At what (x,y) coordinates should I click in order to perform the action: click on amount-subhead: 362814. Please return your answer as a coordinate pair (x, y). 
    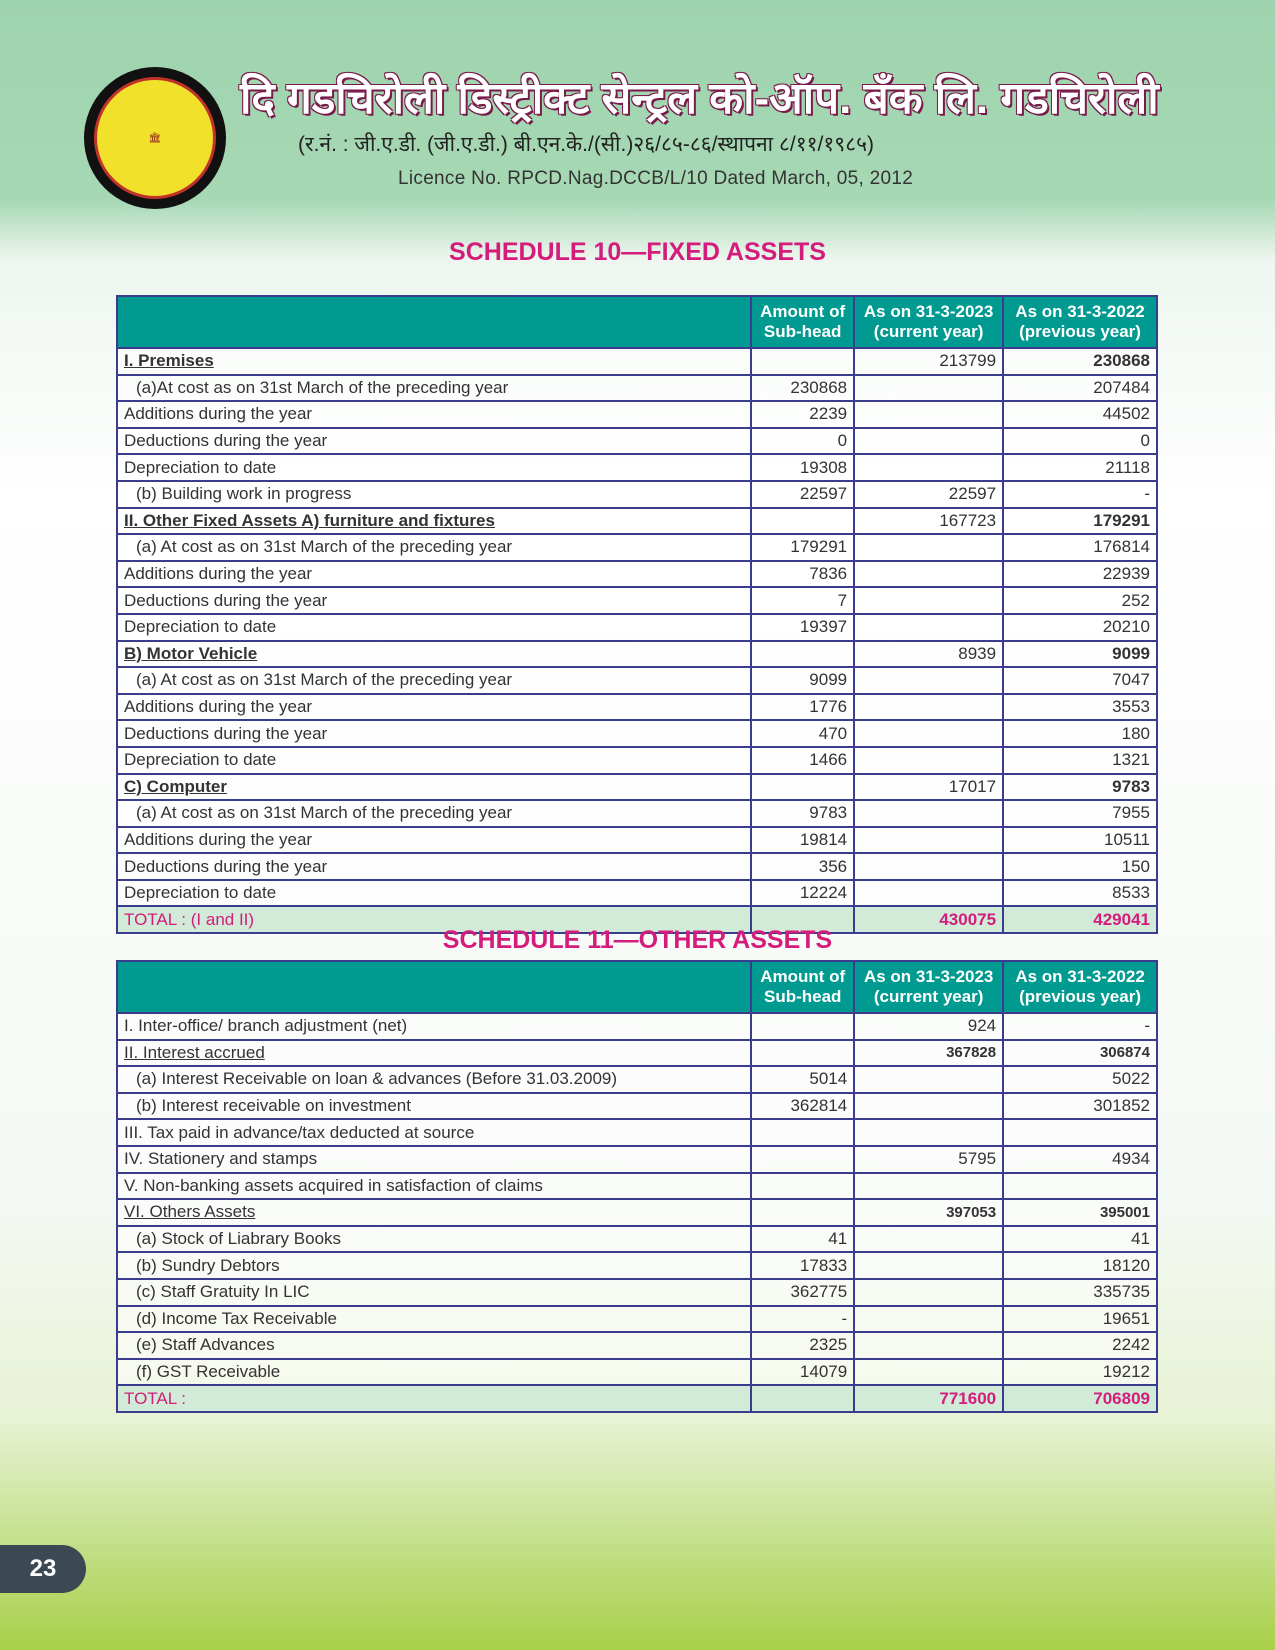
    Looking at the image, I should click on (803, 1106).